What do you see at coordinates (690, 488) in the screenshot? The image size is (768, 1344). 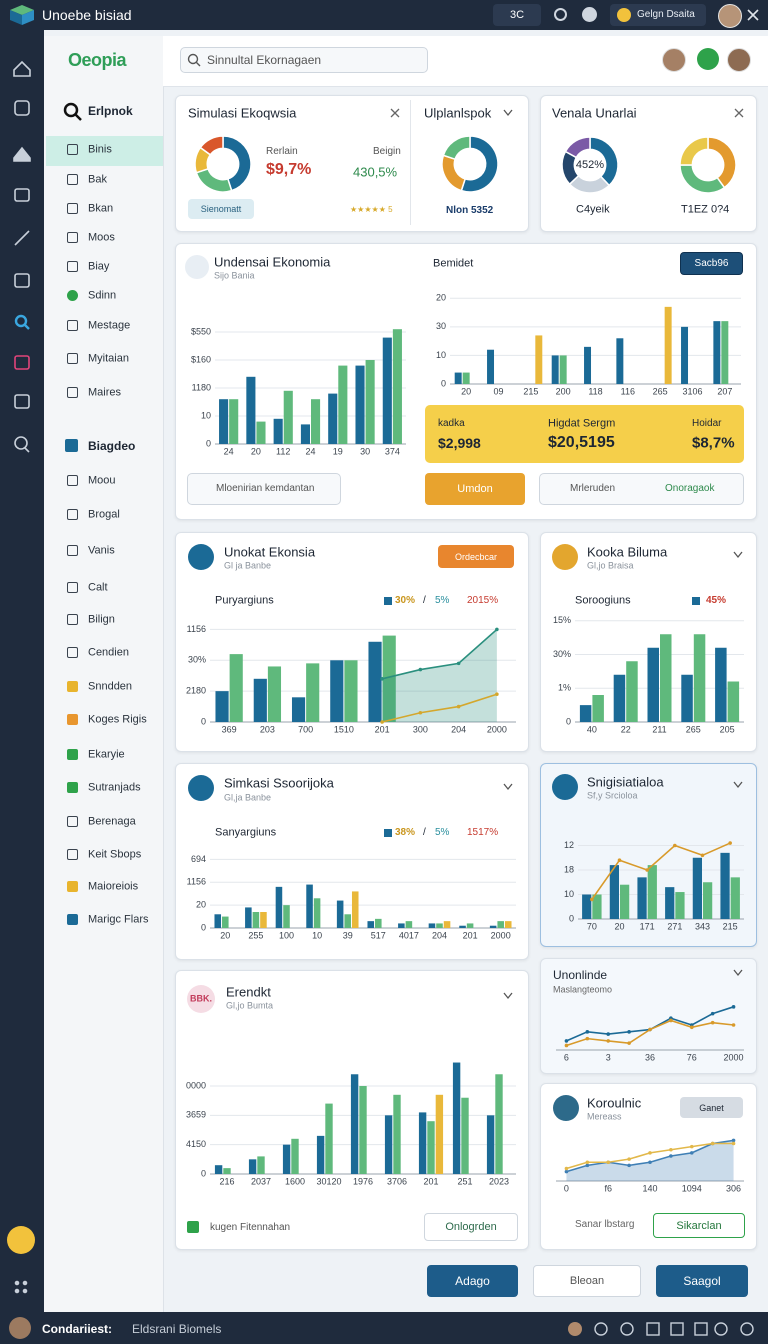 I see `link: Onoragaok` at bounding box center [690, 488].